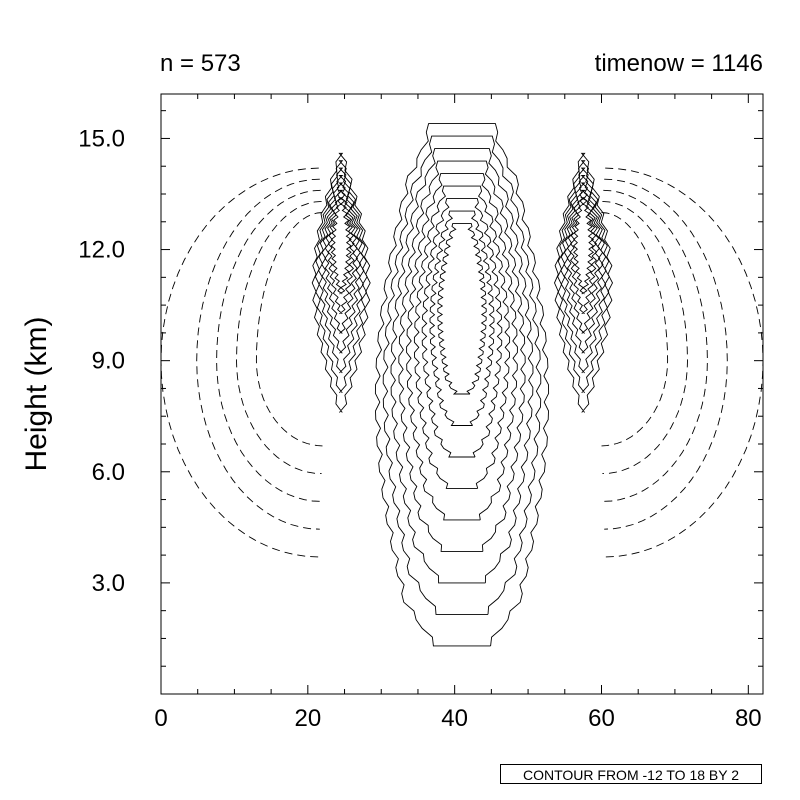 The image size is (800, 800). I want to click on y-tick-label: 9.0, so click(108, 361).